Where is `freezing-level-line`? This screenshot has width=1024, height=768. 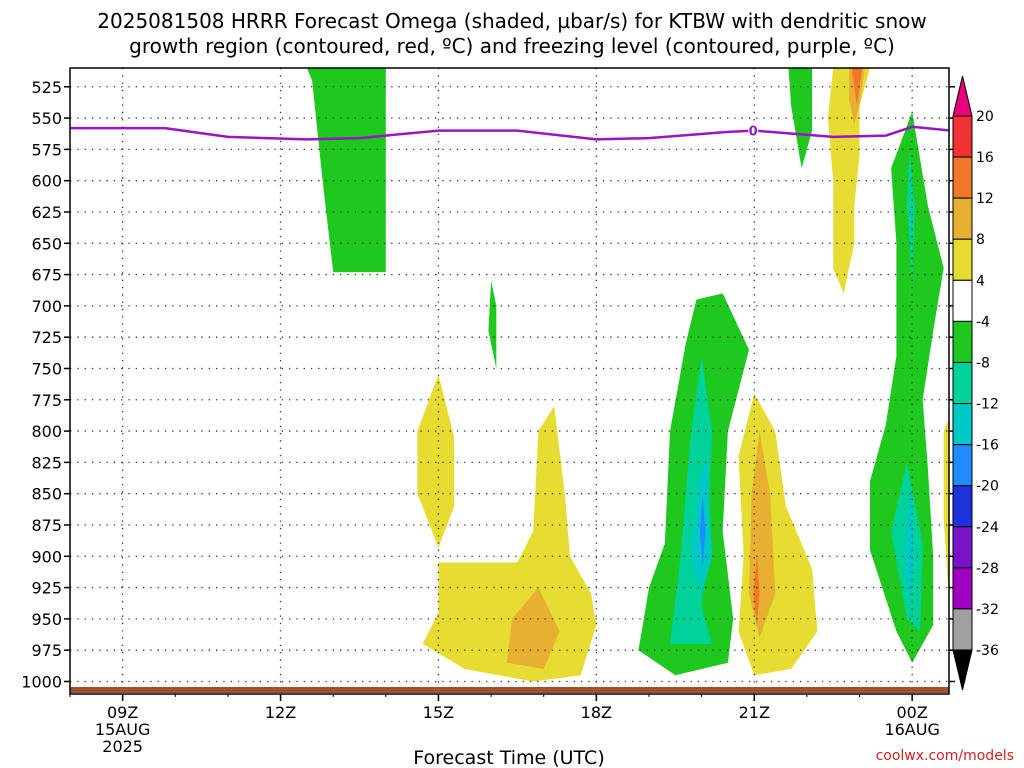
freezing-level-line is located at coordinates (509, 133).